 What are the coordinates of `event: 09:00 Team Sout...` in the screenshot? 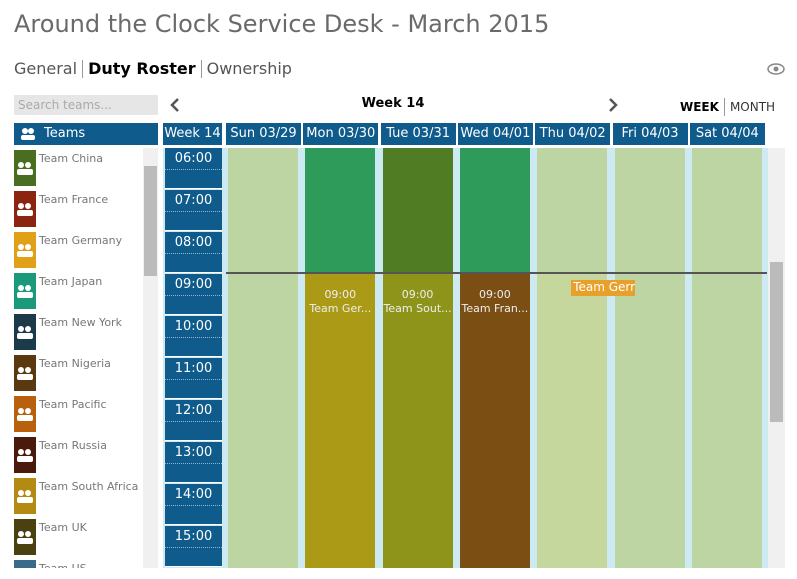 It's located at (418, 422).